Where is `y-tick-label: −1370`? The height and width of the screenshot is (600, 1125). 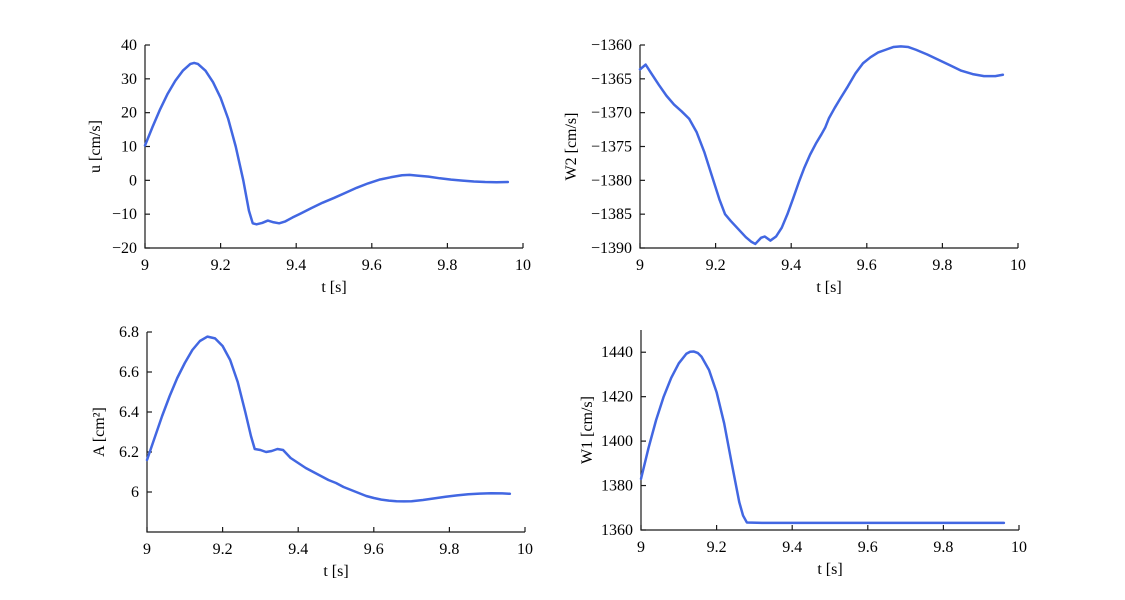 y-tick-label: −1370 is located at coordinates (611, 113).